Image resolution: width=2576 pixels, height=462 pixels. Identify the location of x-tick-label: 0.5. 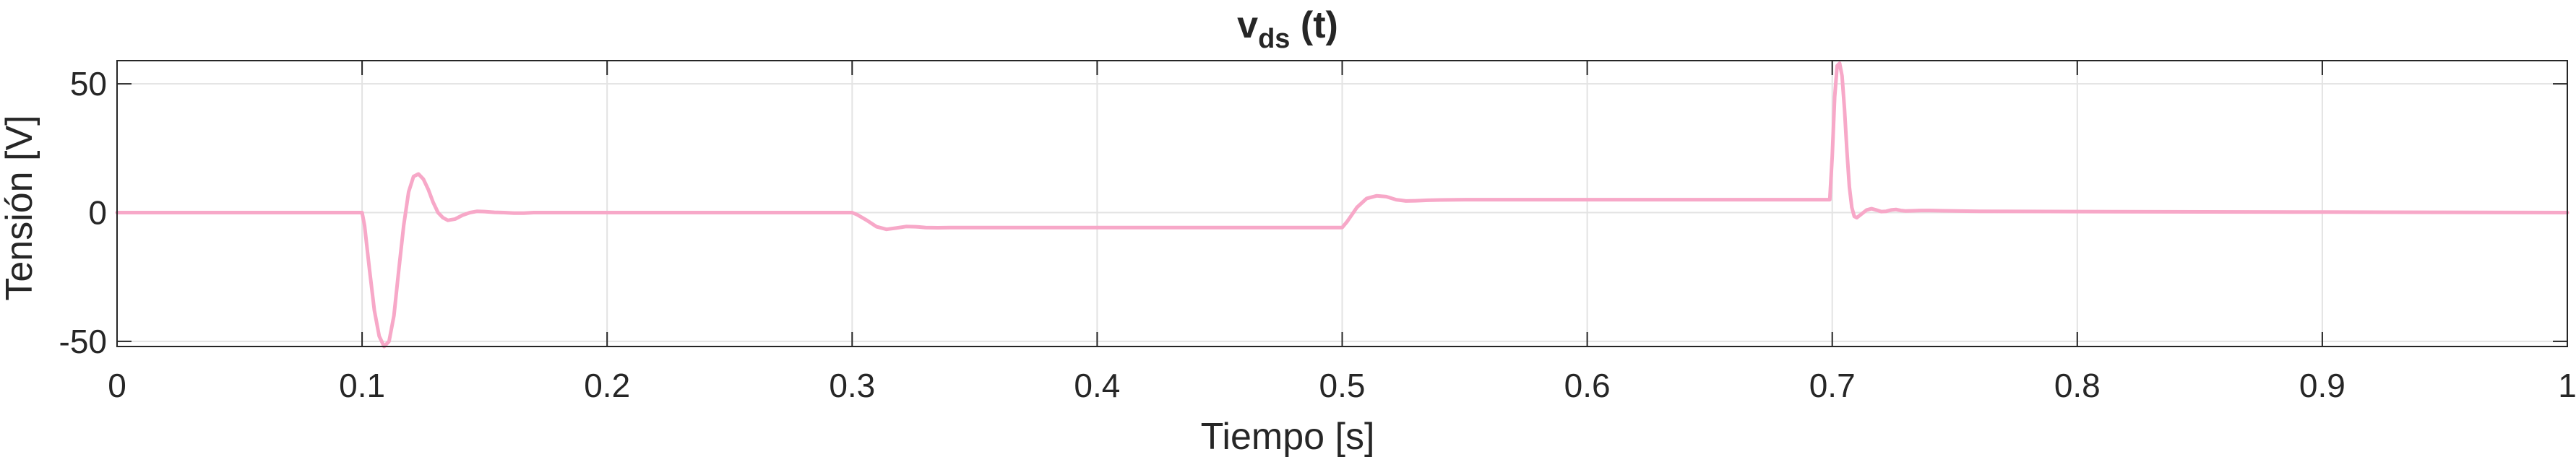
(1342, 386).